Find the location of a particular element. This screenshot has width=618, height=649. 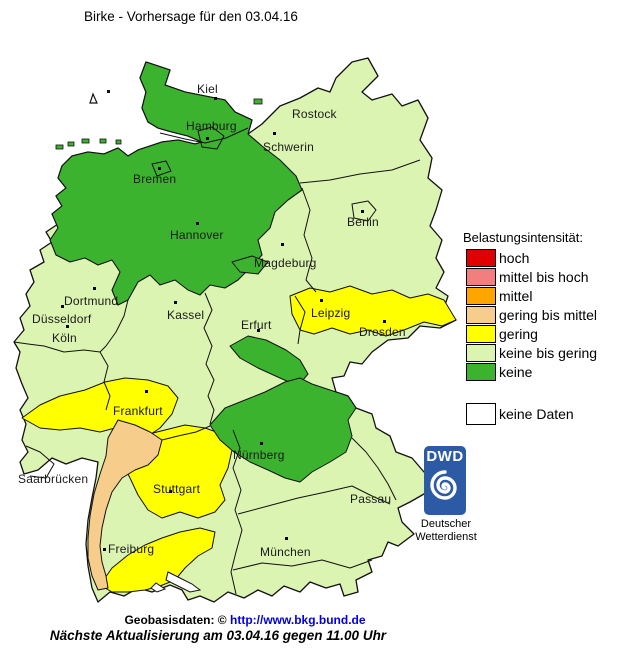

legend-item-gering-bis-mittel: gering bis mittel is located at coordinates (531, 314).